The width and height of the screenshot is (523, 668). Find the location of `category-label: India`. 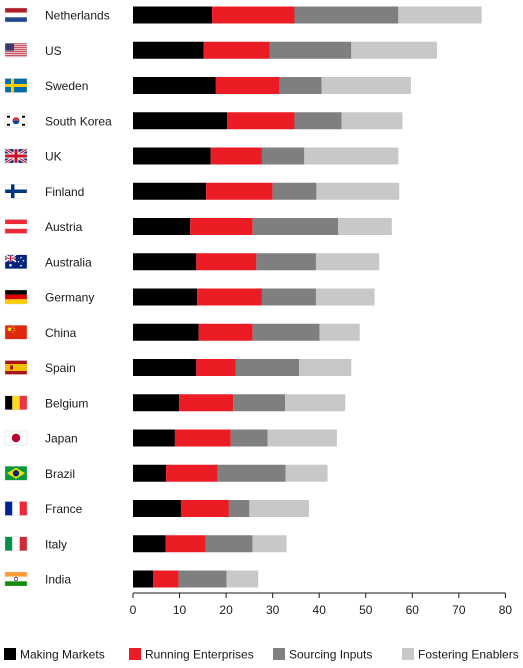

category-label: India is located at coordinates (58, 580).